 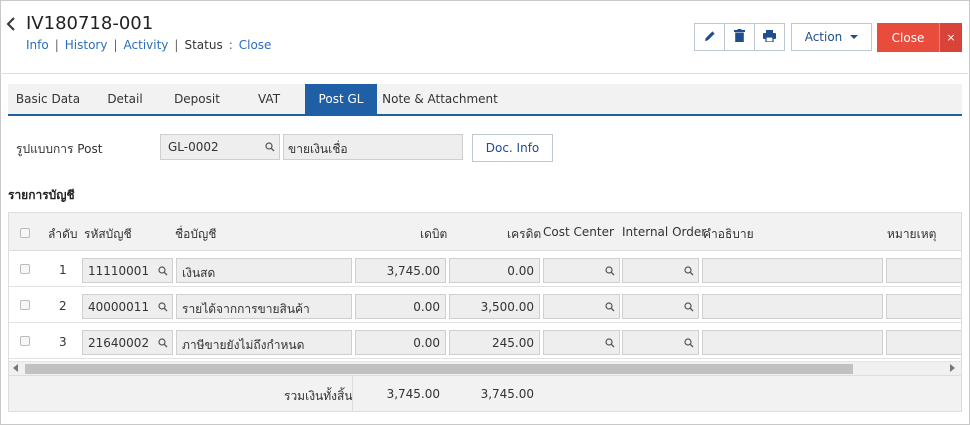 I want to click on activity-link: Activity, so click(x=146, y=45).